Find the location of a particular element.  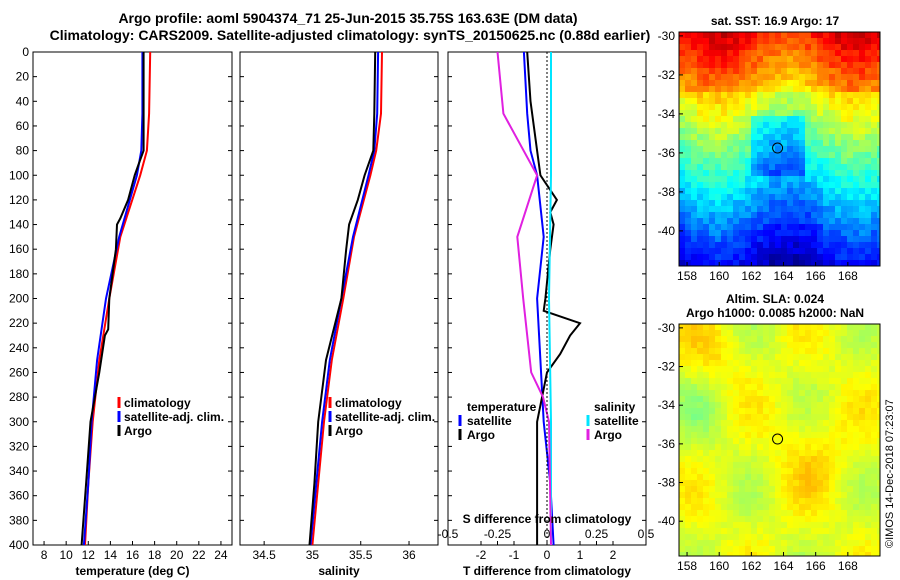

map-x-tick-label: 162 is located at coordinates (751, 566).